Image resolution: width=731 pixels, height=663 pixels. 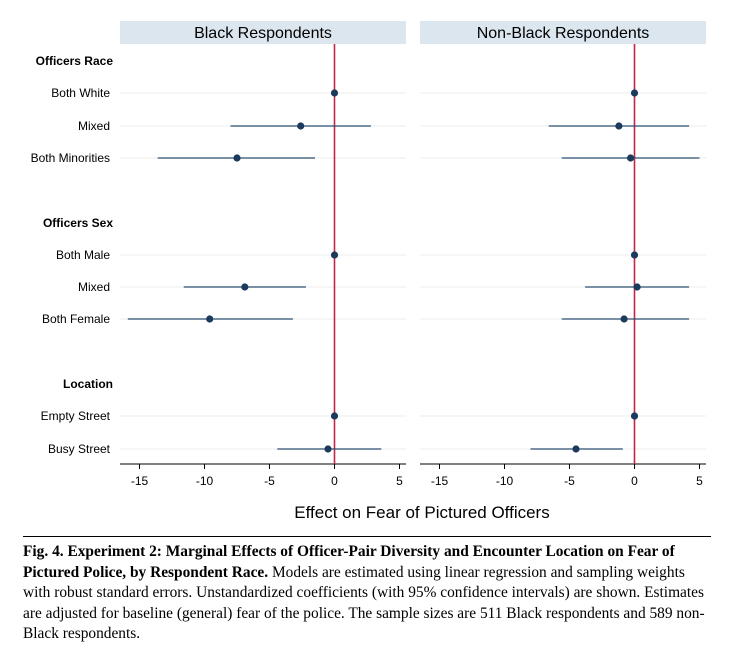 I want to click on row-label-1: Mixed, so click(x=94, y=126).